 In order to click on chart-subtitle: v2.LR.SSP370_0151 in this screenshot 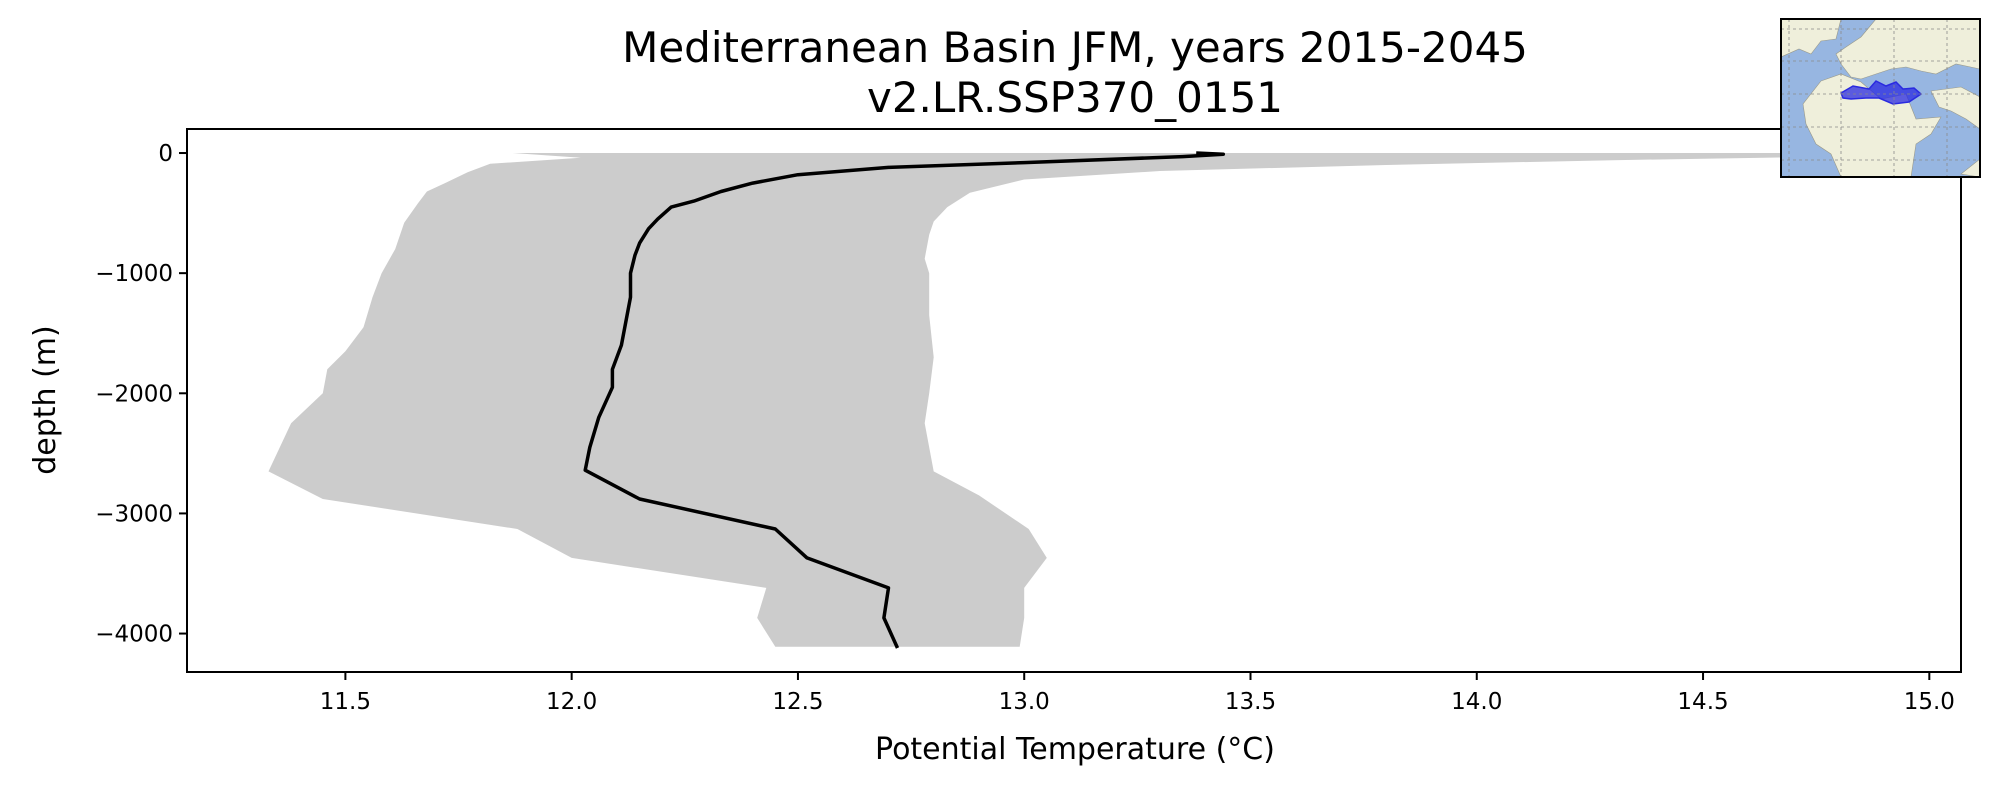, I will do `click(1075, 97)`.